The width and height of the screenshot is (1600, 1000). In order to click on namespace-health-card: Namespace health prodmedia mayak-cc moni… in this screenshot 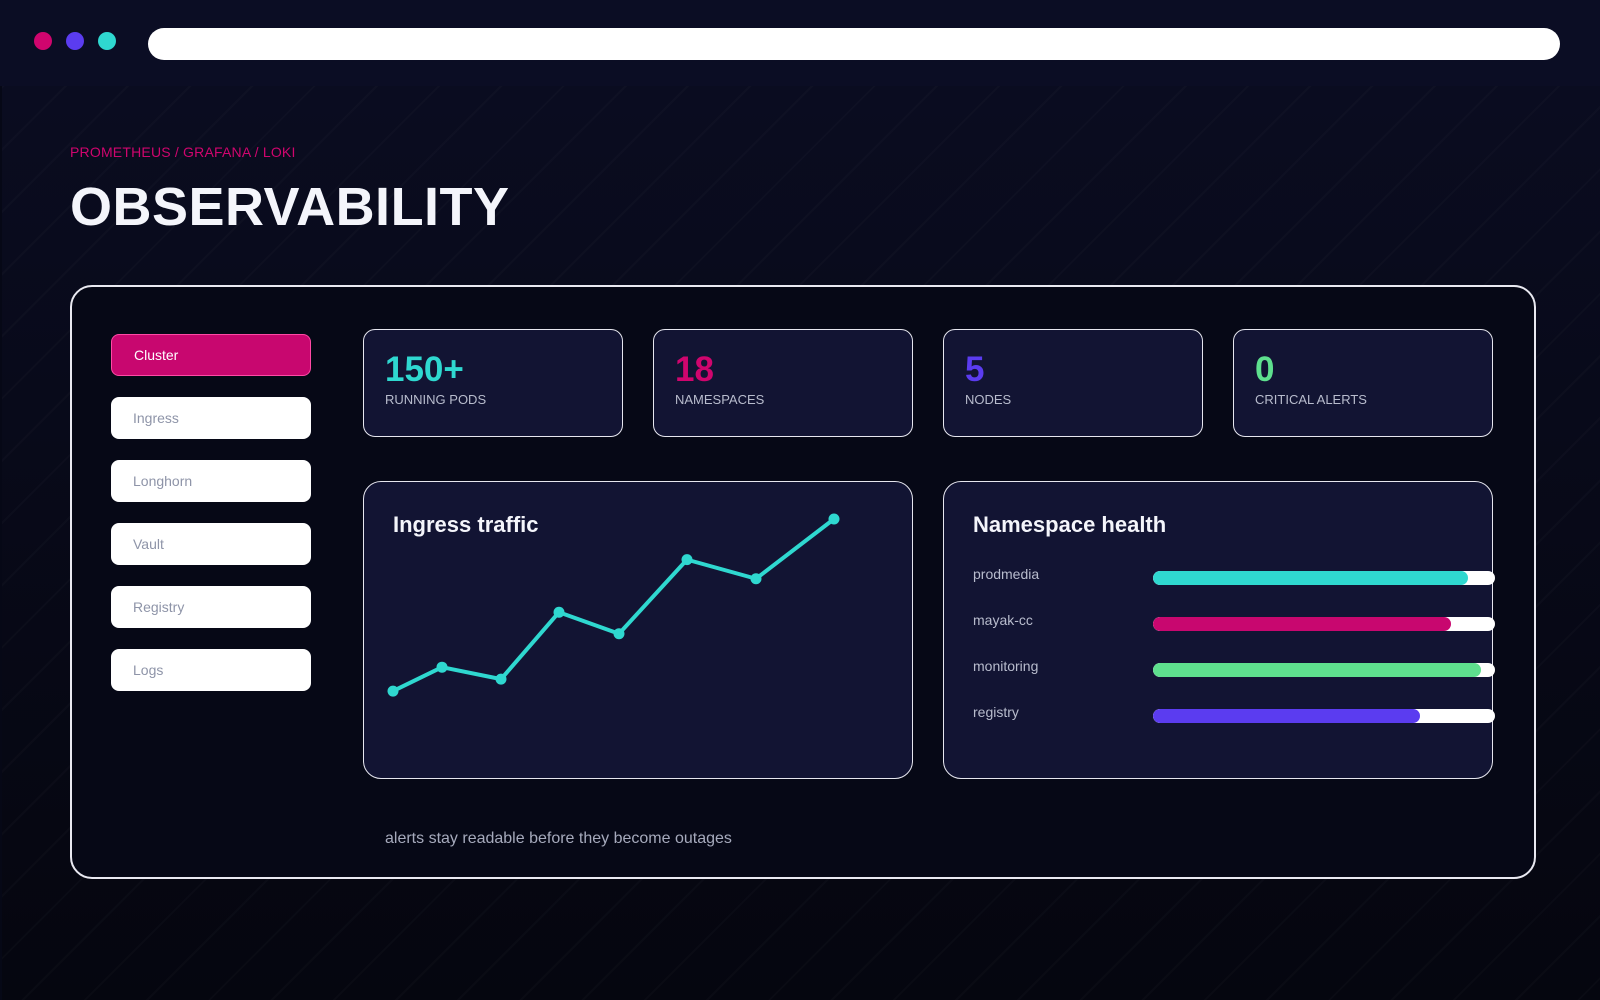, I will do `click(1219, 630)`.